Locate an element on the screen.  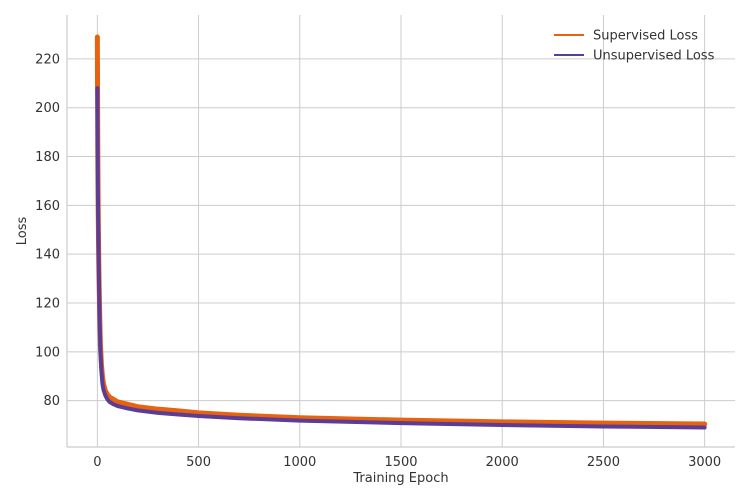
x-tick-label: 500 is located at coordinates (198, 462).